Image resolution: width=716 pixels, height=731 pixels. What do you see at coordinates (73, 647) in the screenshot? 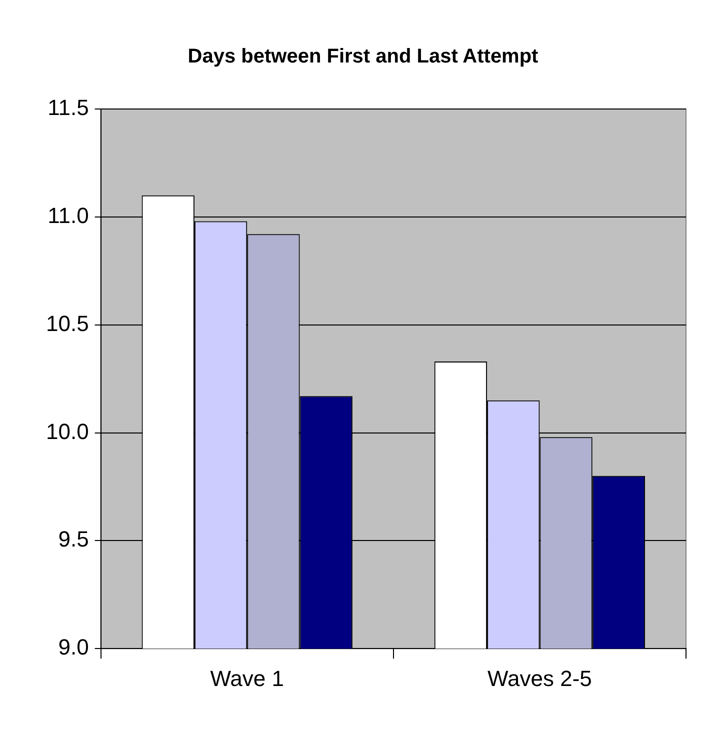
I see `y-tick-label: 9.0` at bounding box center [73, 647].